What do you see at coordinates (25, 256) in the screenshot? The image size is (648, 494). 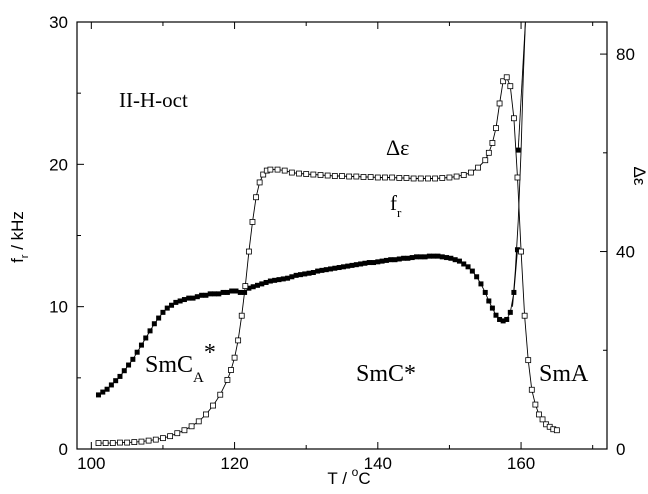 I see `y-axis-label-left-sub: r` at bounding box center [25, 256].